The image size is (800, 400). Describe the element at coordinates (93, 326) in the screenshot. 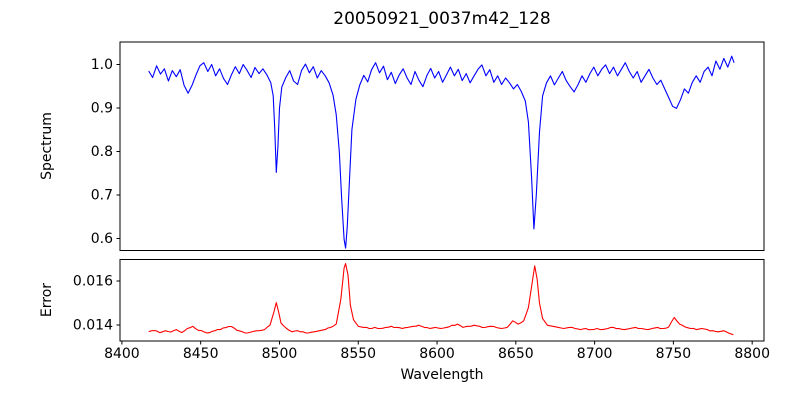

I see `y-tick-label: 0.014` at that location.